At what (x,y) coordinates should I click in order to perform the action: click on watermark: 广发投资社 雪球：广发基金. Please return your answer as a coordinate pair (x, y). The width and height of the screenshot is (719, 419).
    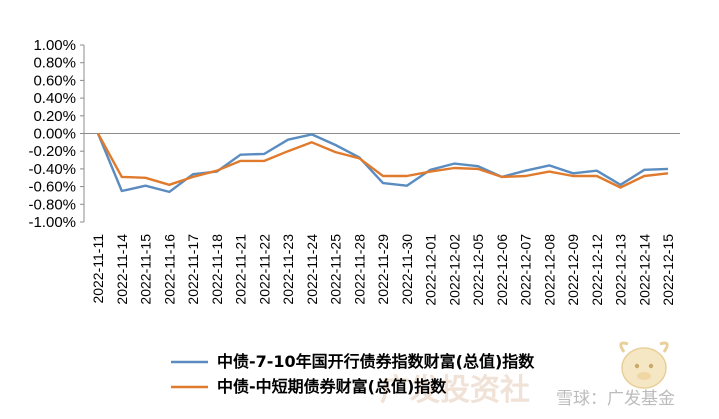
    Looking at the image, I should click on (527, 375).